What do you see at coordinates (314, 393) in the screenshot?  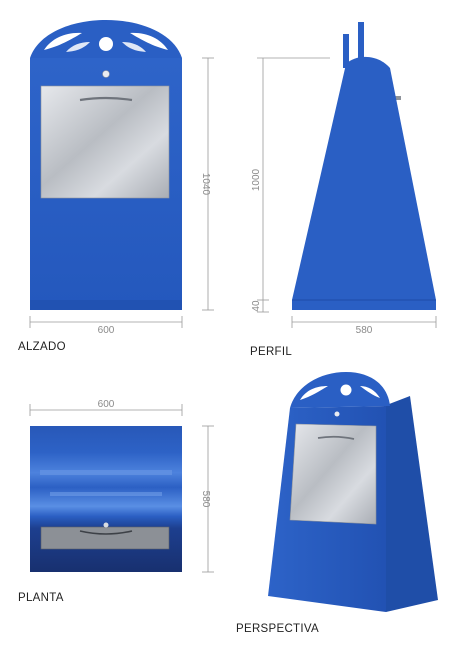 I see `perspectiva-crest-cutout-left` at bounding box center [314, 393].